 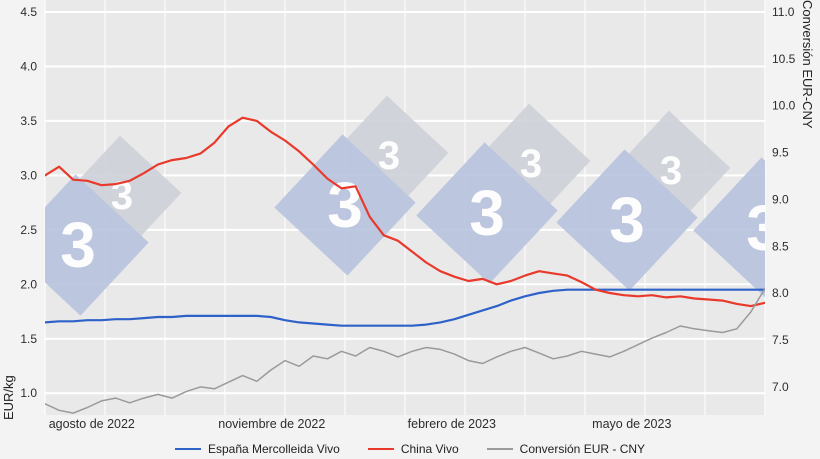 What do you see at coordinates (187, 449) in the screenshot?
I see `legend-line-espana-icon` at bounding box center [187, 449].